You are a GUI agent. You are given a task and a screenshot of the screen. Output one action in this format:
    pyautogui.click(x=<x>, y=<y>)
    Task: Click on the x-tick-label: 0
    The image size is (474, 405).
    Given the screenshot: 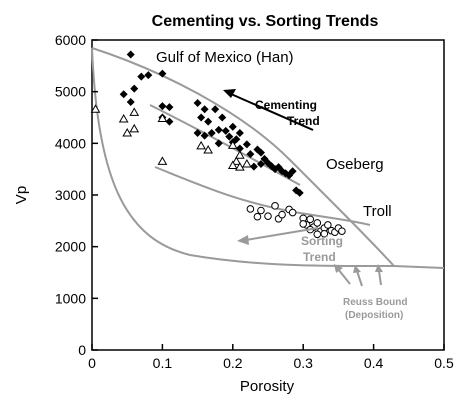 What is the action you would take?
    pyautogui.click(x=92, y=363)
    